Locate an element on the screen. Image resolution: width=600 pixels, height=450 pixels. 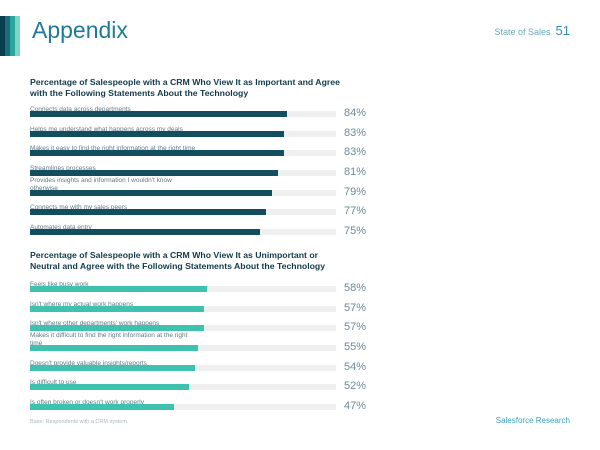
page-title: Appendix is located at coordinates (80, 30).